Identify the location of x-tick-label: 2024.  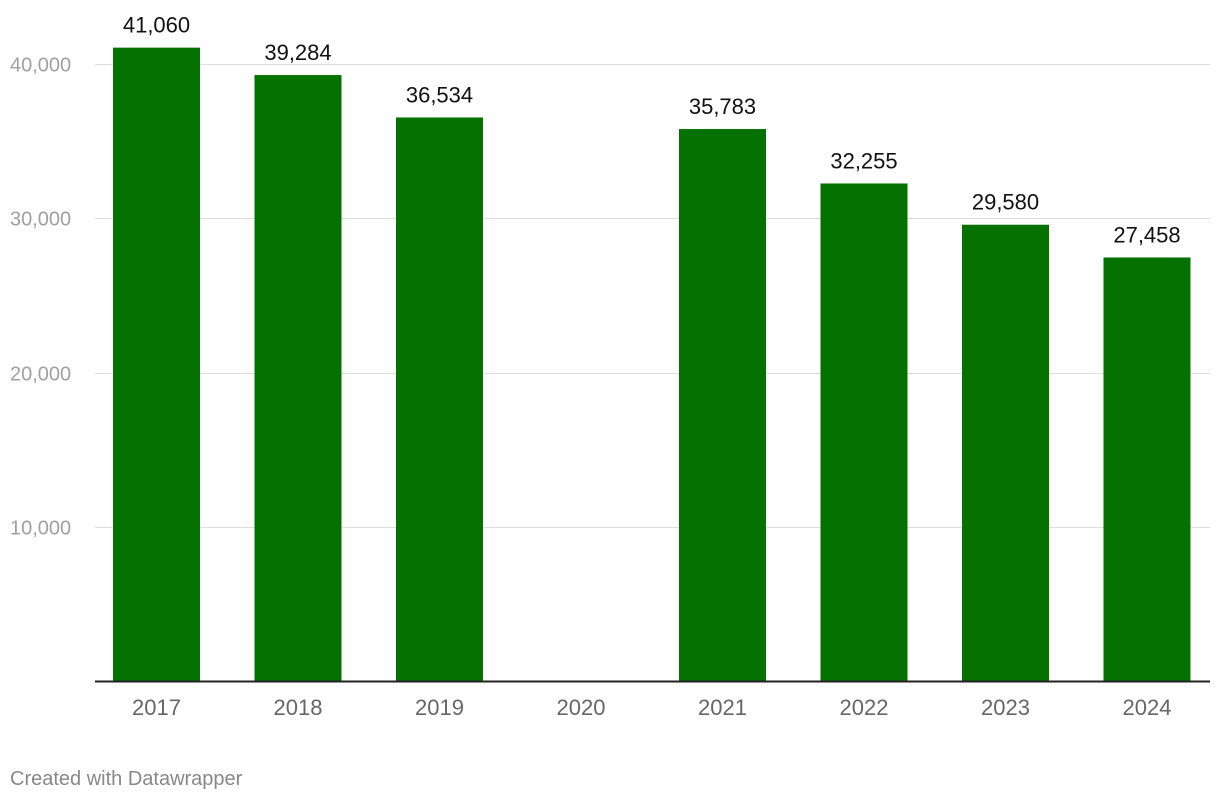
(1147, 707).